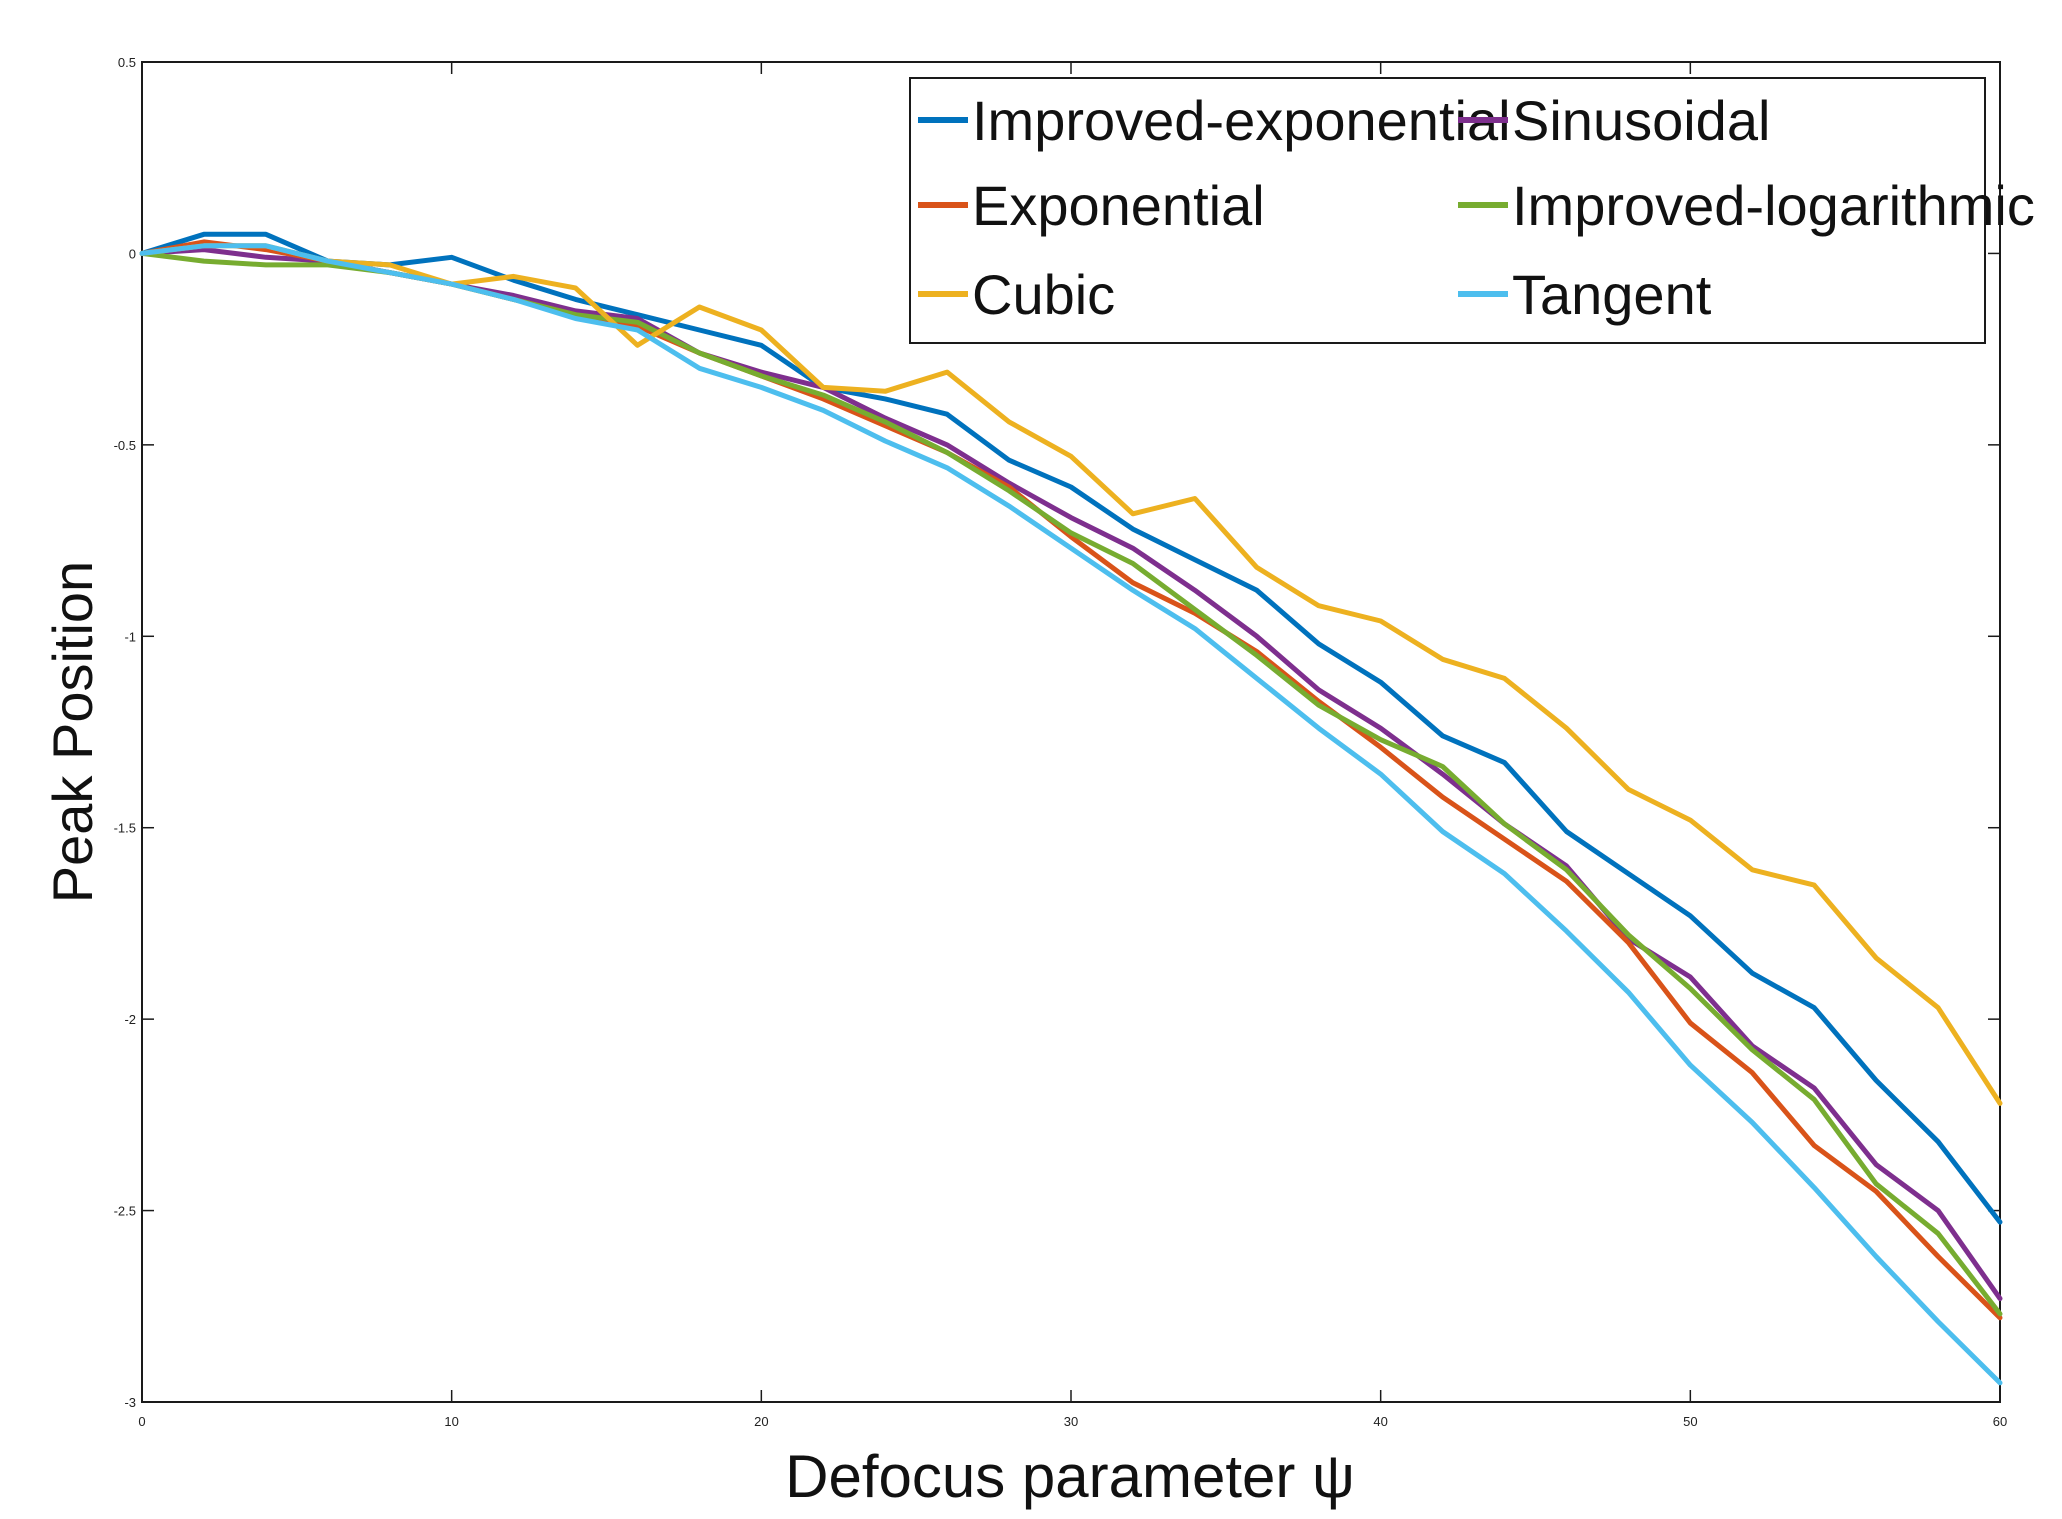 This screenshot has width=2062, height=1519. What do you see at coordinates (125, 828) in the screenshot?
I see `y-tick-label: -1.5` at bounding box center [125, 828].